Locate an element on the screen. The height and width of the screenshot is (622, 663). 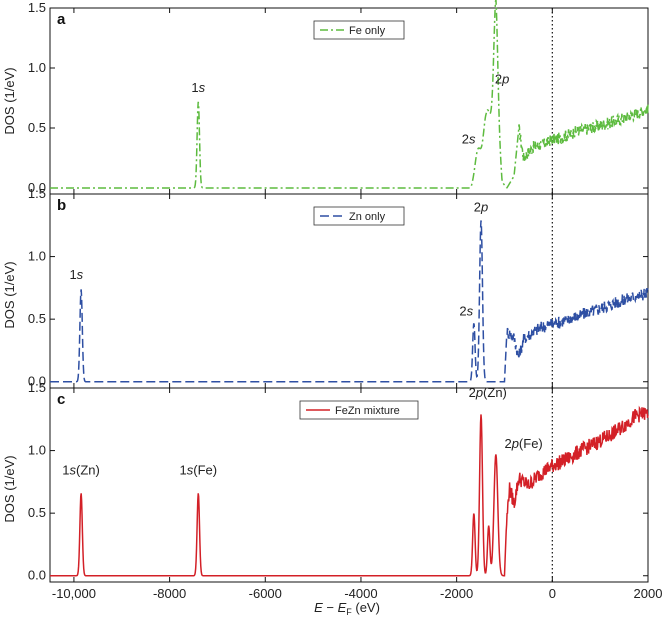
peak-annotation: 2p(Zn) is located at coordinates (488, 392).